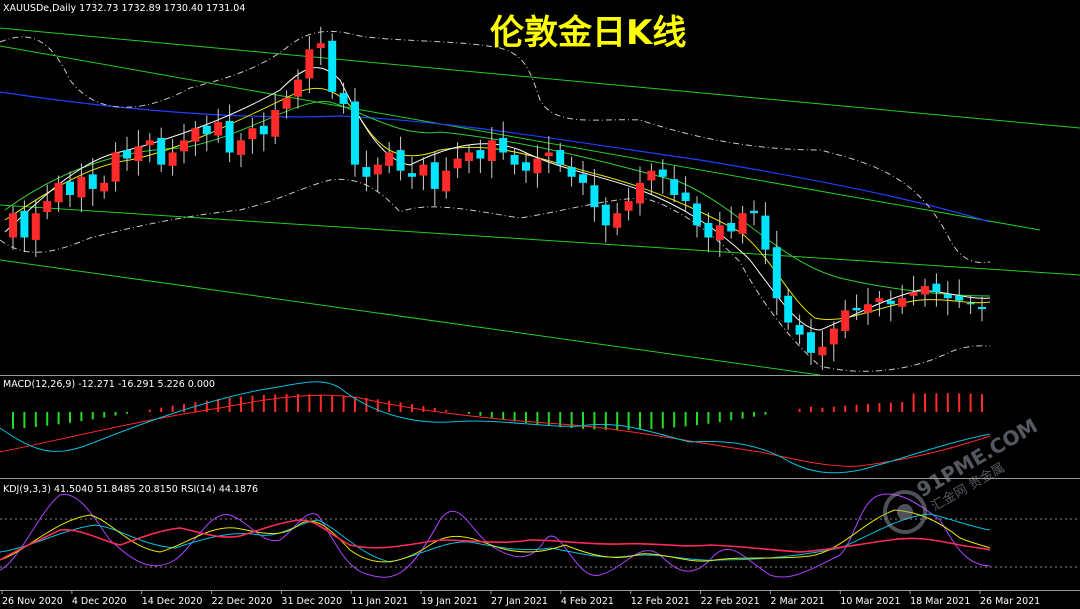 Image resolution: width=1080 pixels, height=609 pixels. I want to click on kdj-k-line, so click(495, 536).